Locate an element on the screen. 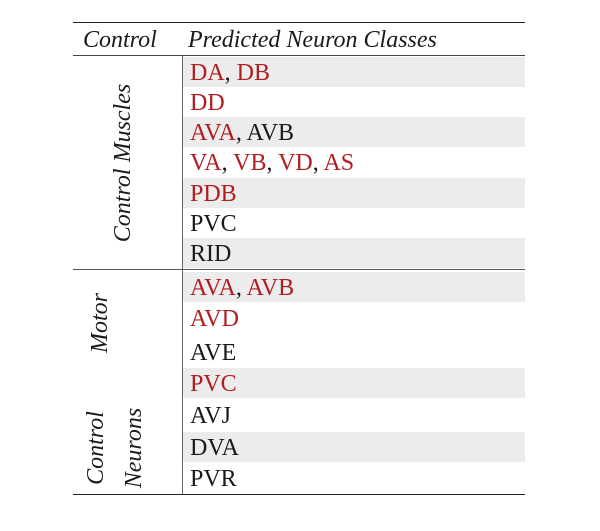 This screenshot has height=531, width=600. neuron-class-text: DB is located at coordinates (253, 73).